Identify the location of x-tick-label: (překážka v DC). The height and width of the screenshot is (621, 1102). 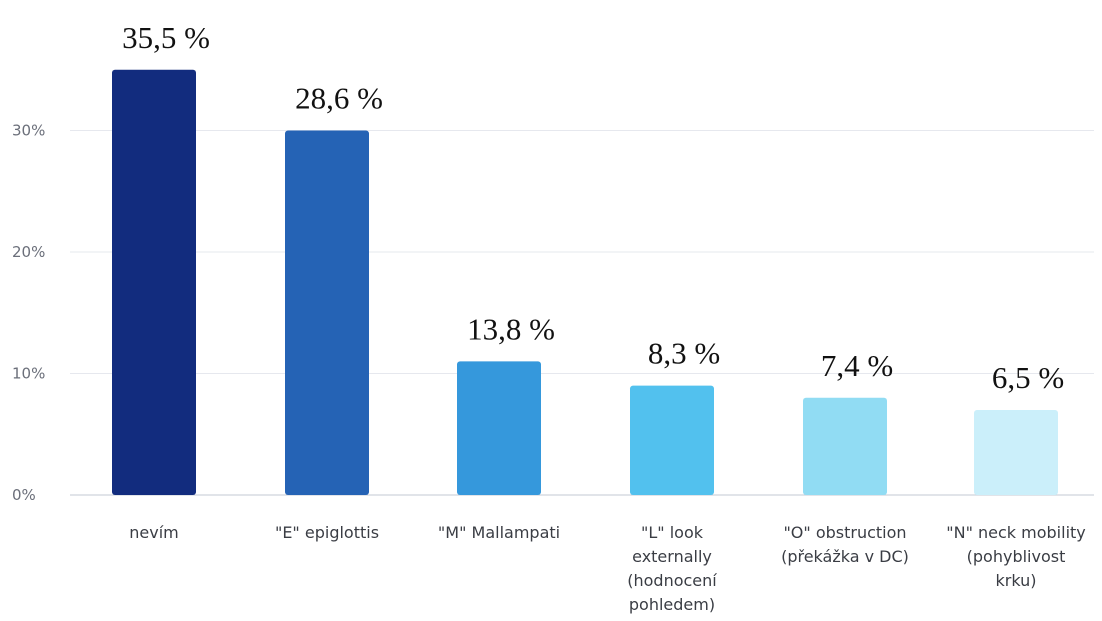
(845, 556).